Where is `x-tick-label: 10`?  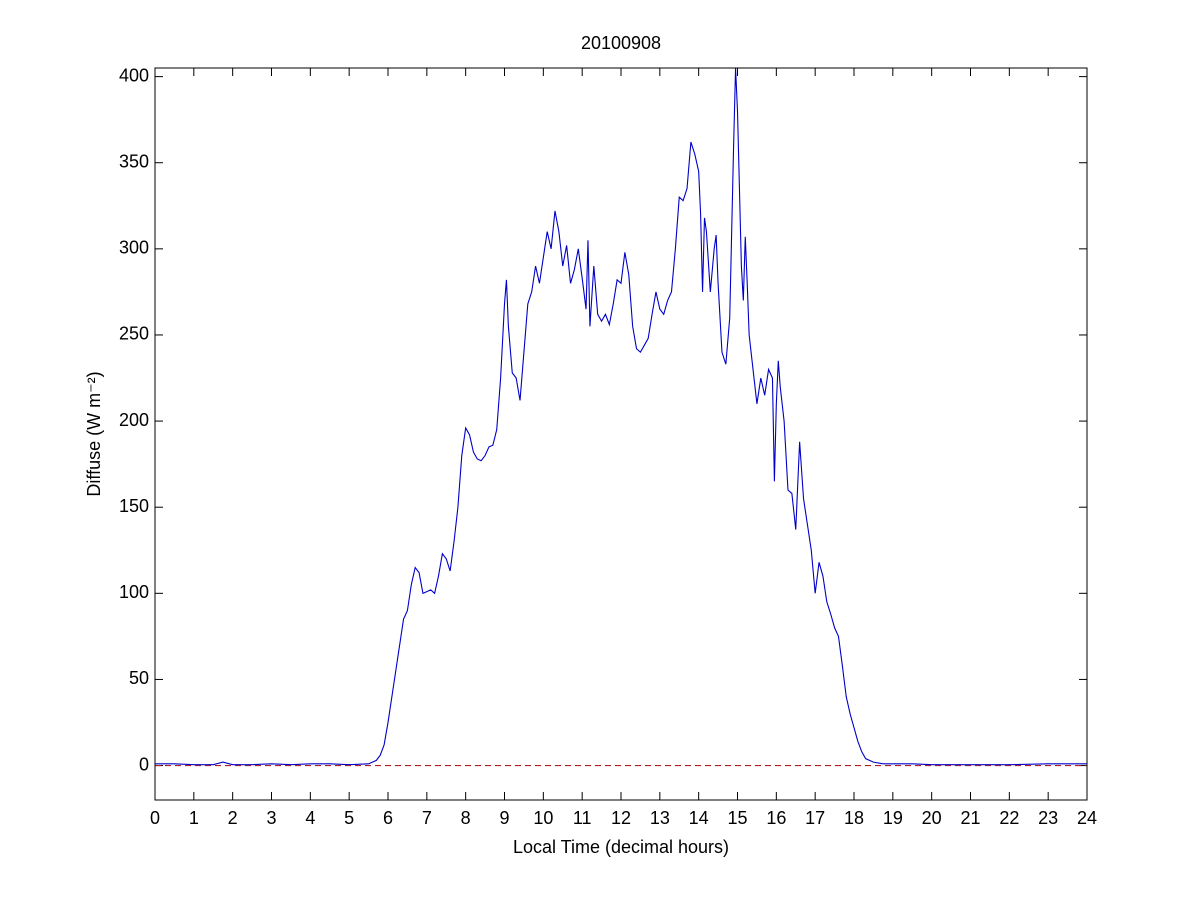 x-tick-label: 10 is located at coordinates (543, 818).